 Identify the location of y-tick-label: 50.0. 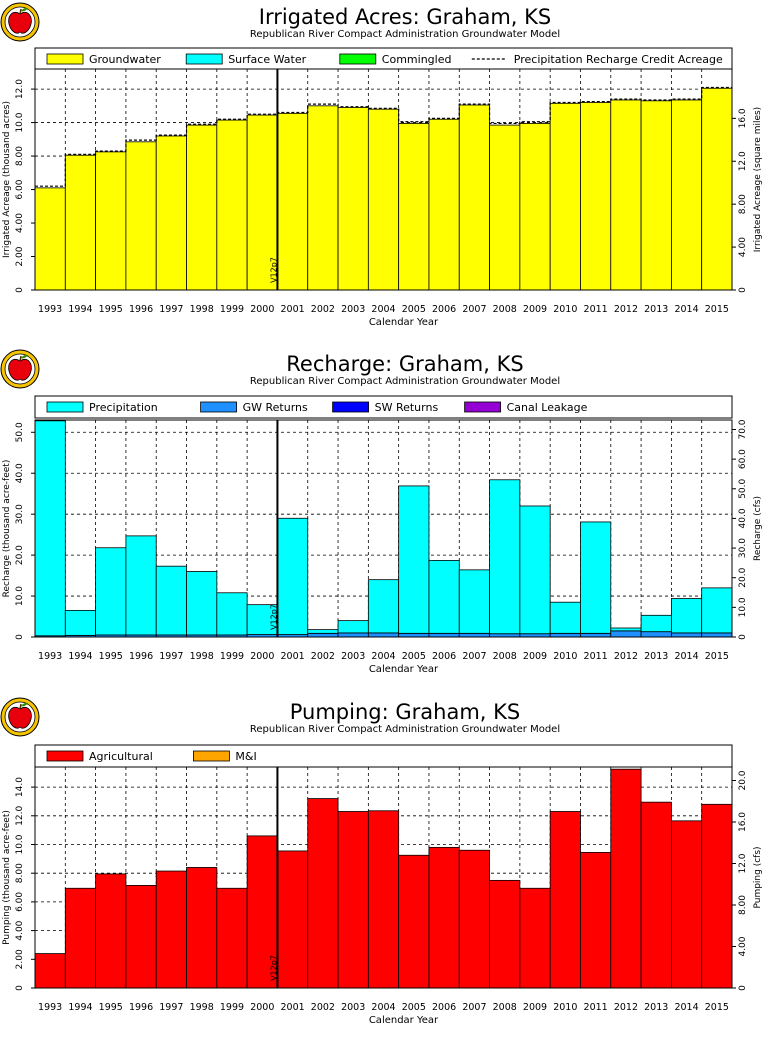
(20, 432).